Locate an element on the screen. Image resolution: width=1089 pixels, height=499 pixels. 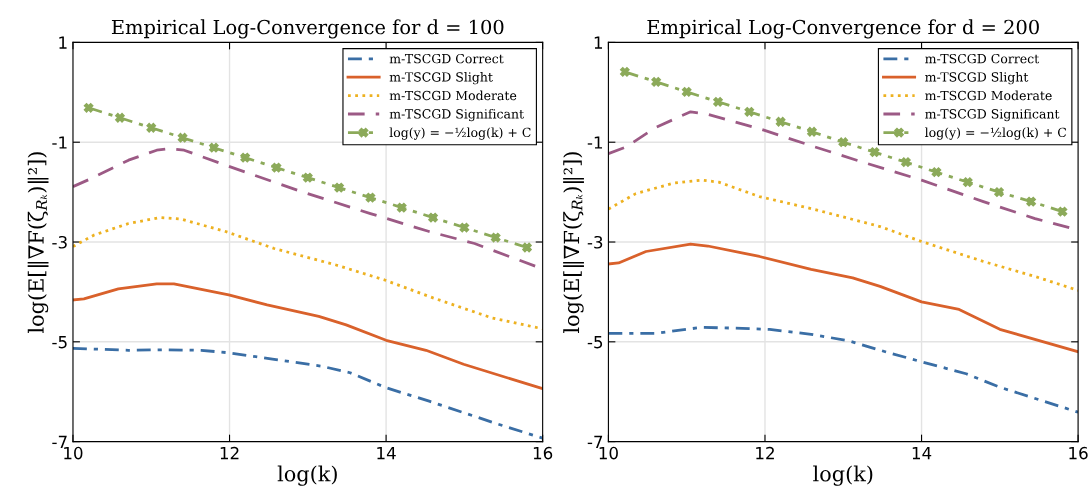
chart-title: Empirical Log-Convergence for d = 100 is located at coordinates (307, 29).